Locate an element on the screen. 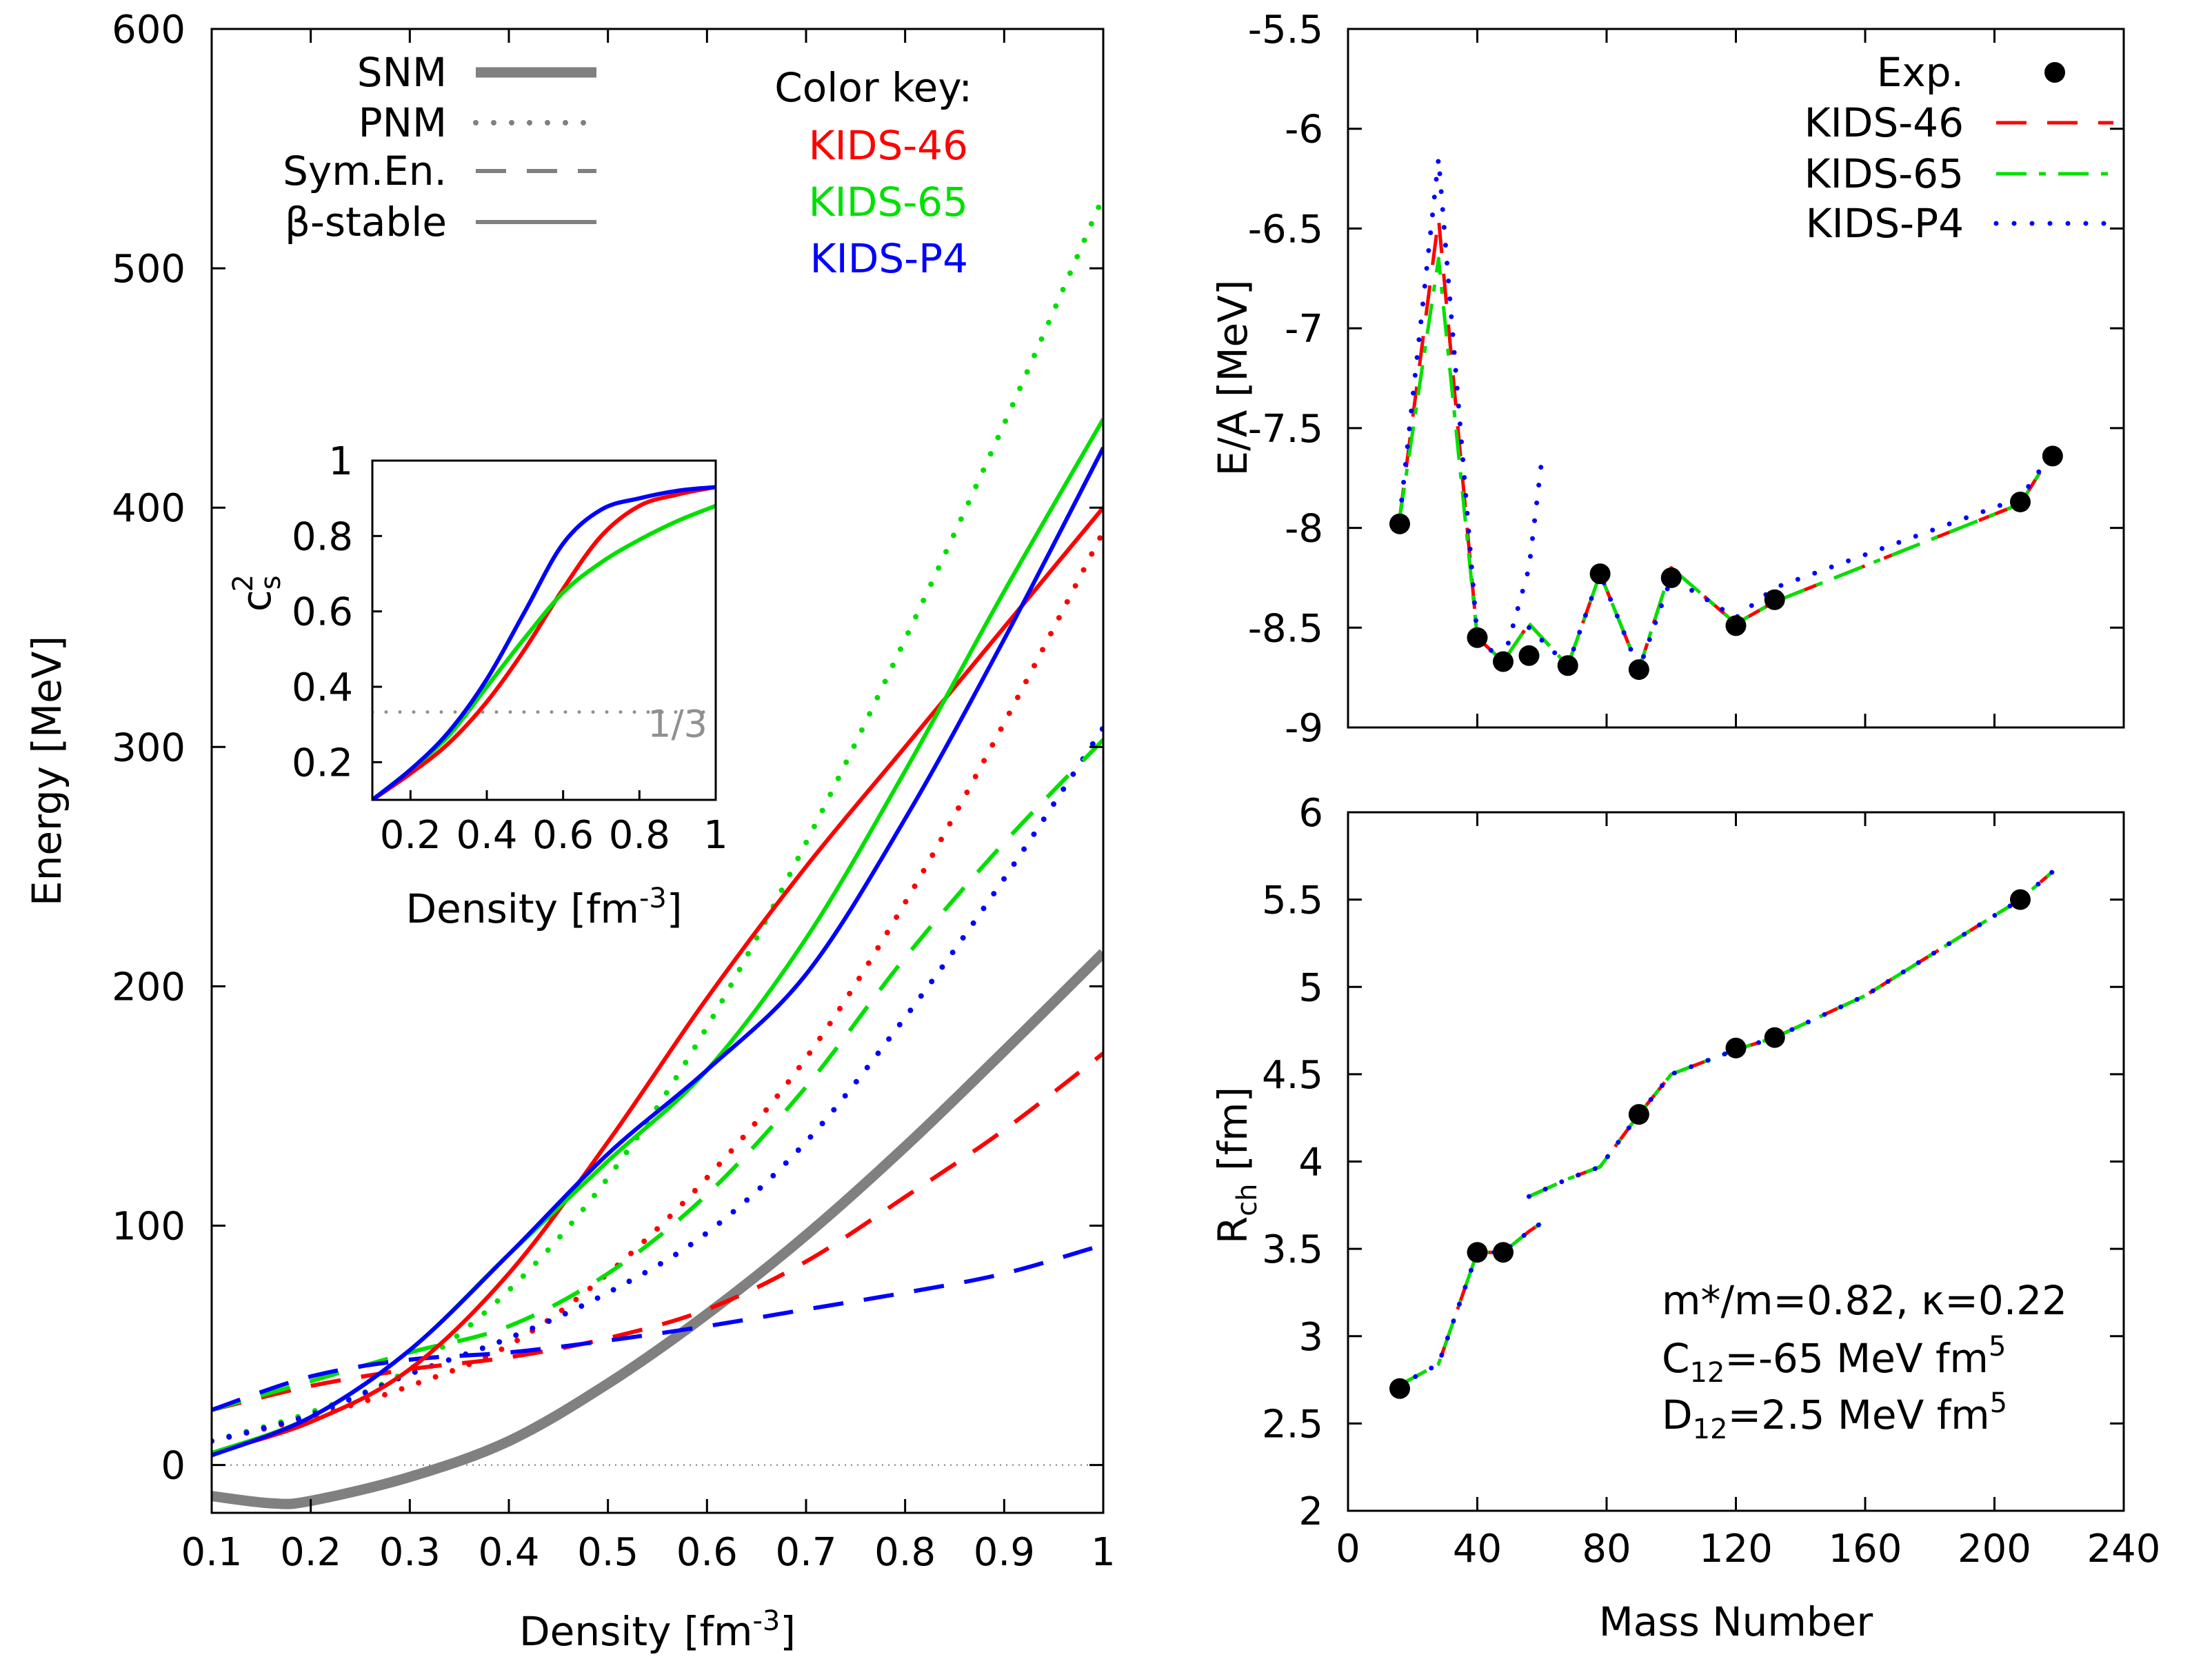  inset-plot-area is located at coordinates (544, 643).